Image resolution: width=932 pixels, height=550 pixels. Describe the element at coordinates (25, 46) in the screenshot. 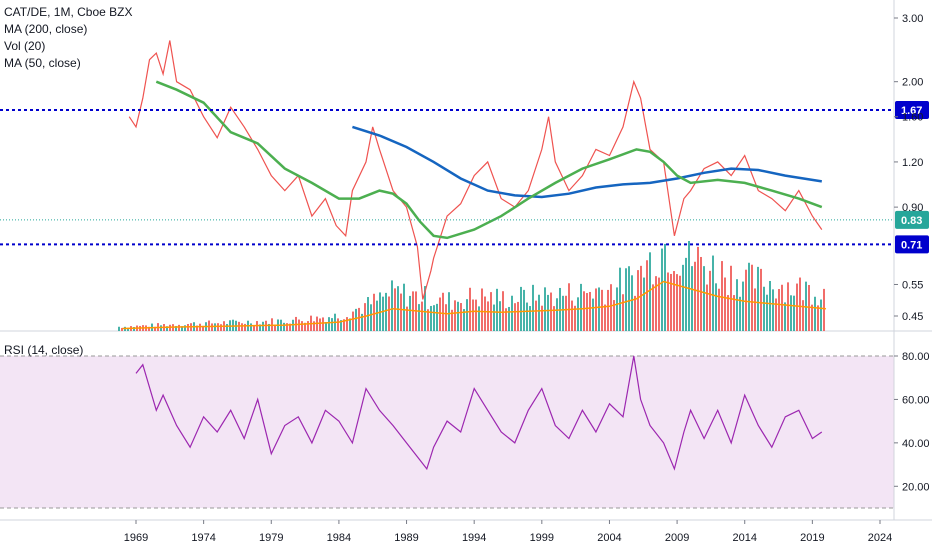

I see `legend-vol: Vol (20)` at that location.